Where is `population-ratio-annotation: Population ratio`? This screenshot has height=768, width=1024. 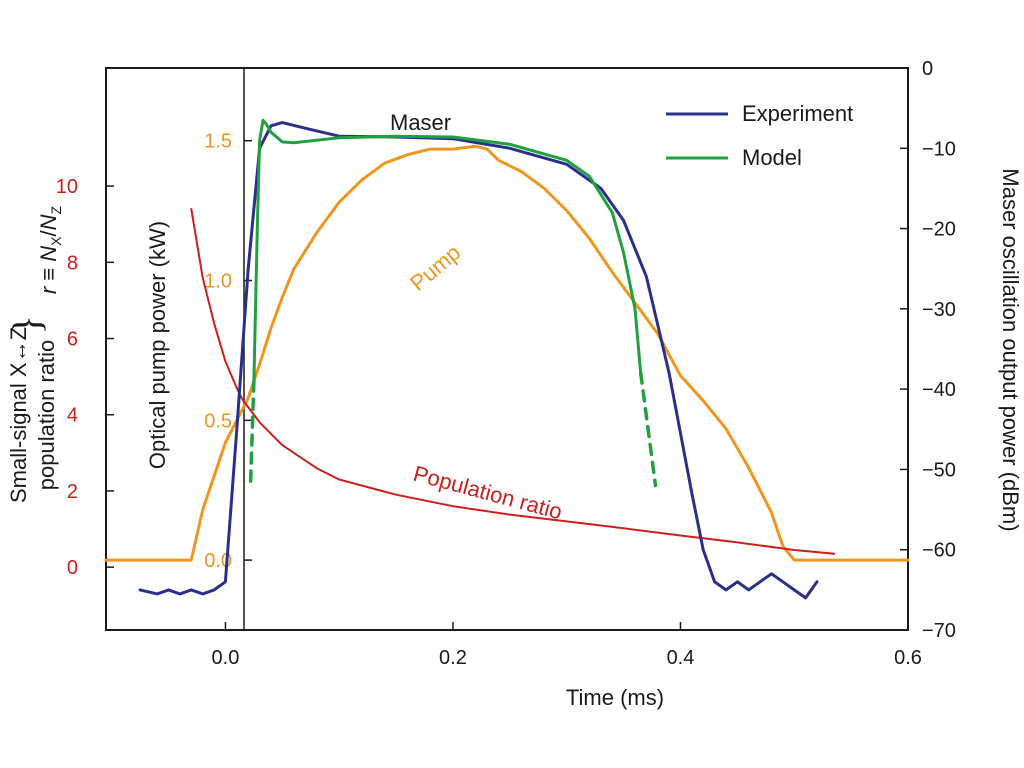 population-ratio-annotation: Population ratio is located at coordinates (488, 493).